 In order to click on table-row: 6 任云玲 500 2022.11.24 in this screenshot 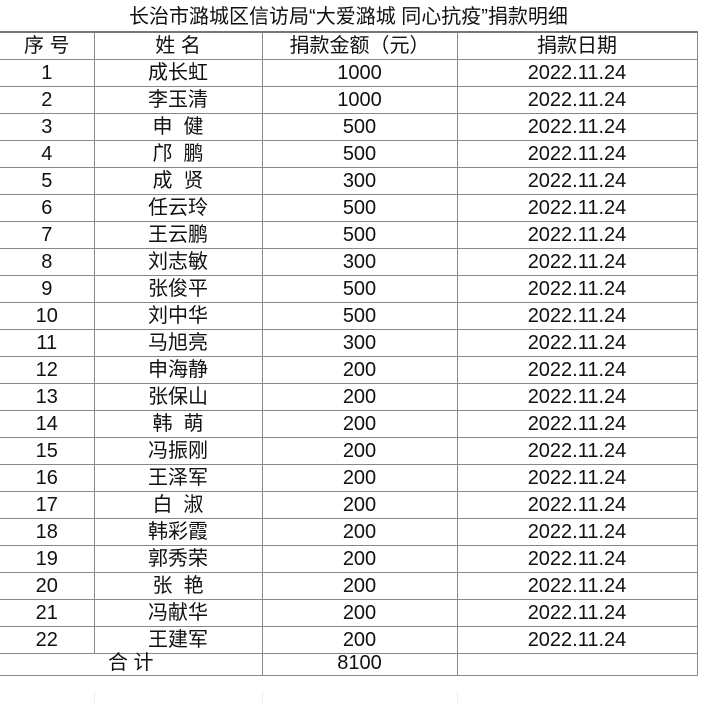, I will do `click(349, 208)`.